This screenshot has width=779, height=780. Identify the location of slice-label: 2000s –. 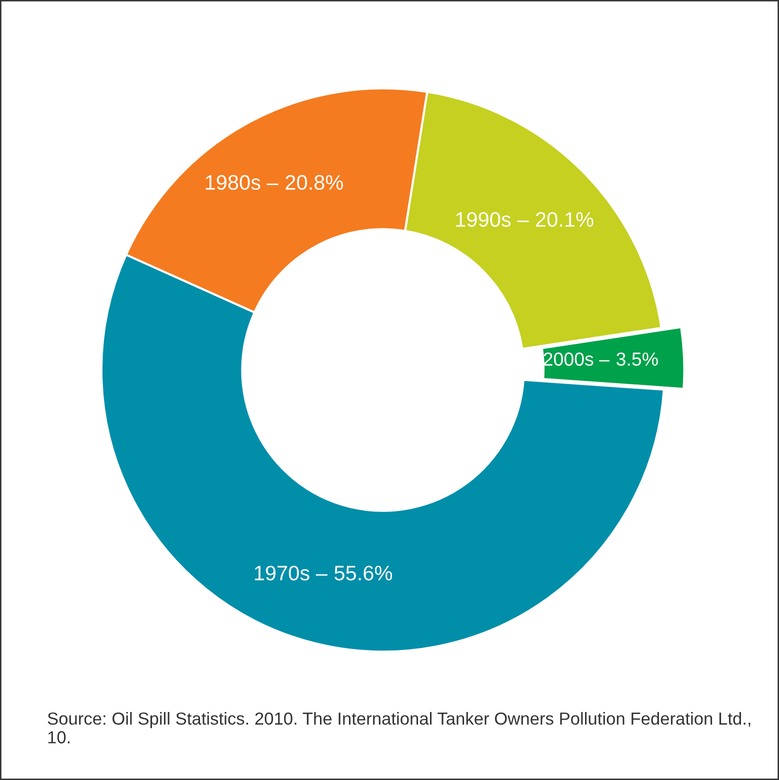
(577, 359).